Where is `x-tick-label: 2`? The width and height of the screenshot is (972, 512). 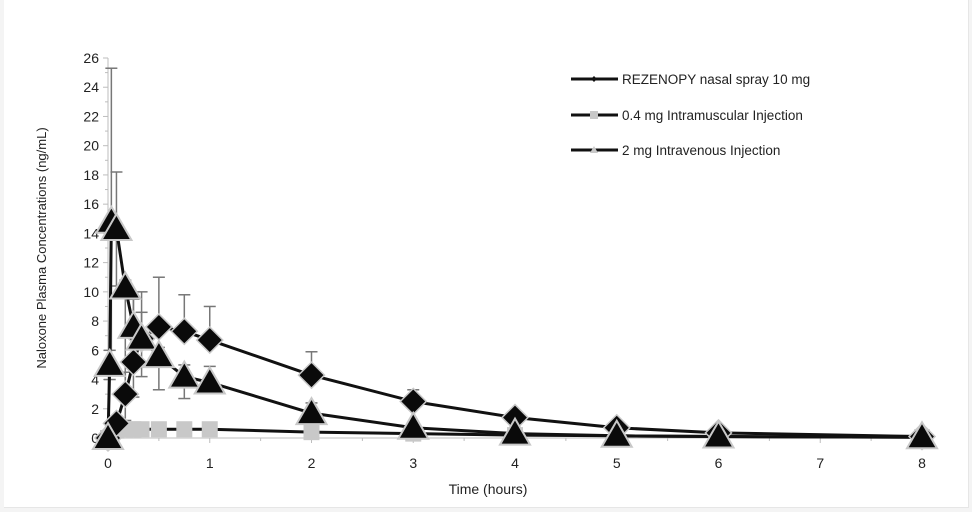 x-tick-label: 2 is located at coordinates (312, 463).